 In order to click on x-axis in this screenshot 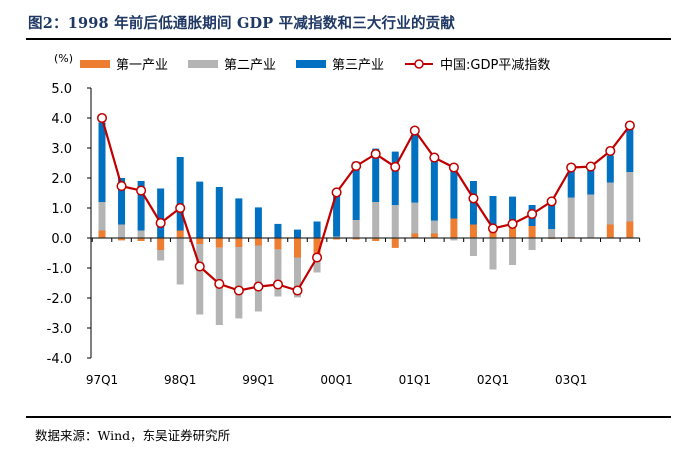, I will do `click(366, 239)`.